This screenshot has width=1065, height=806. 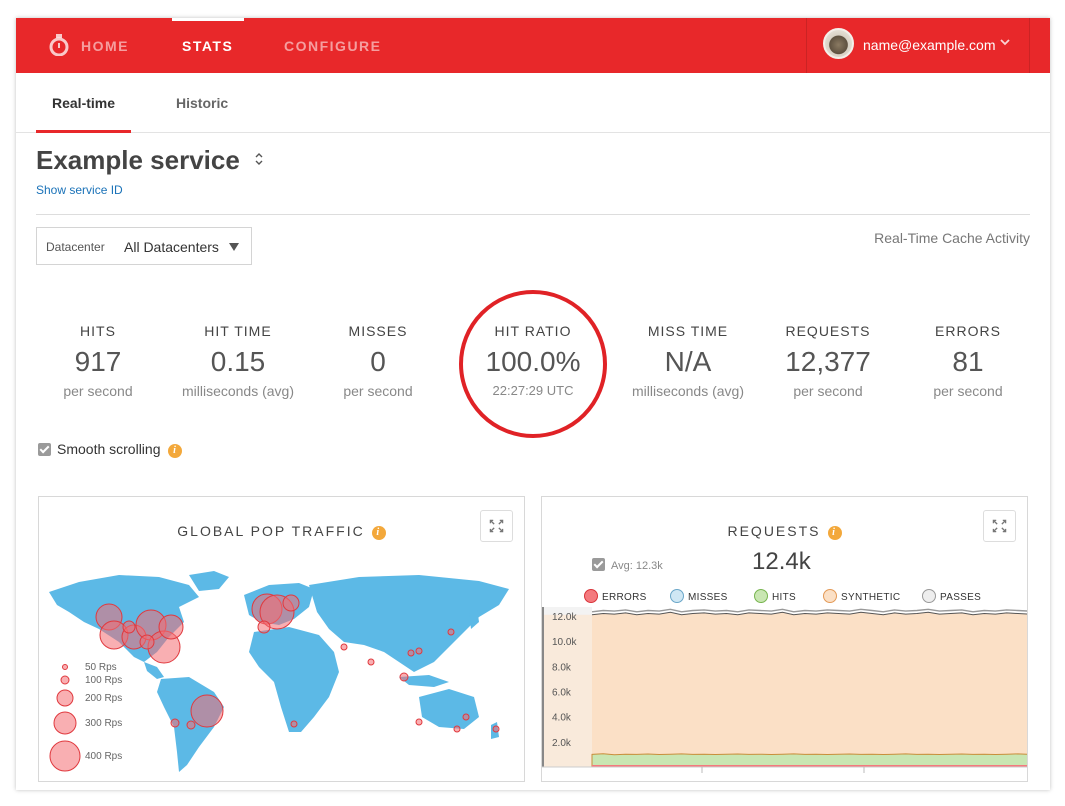 What do you see at coordinates (104, 756) in the screenshot?
I see `legend-label: 400 Rps` at bounding box center [104, 756].